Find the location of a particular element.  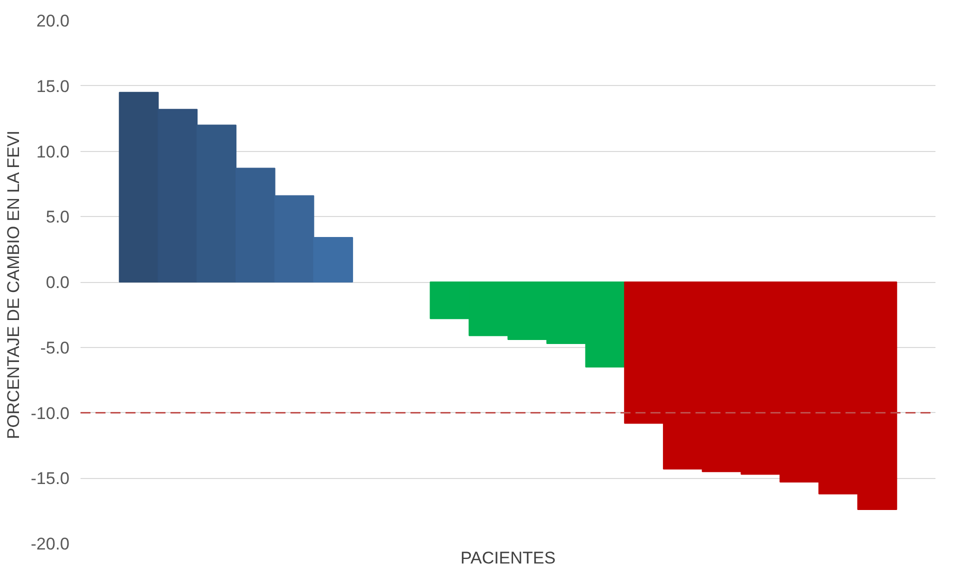

y-tick-label: 20.0 is located at coordinates (53, 21).